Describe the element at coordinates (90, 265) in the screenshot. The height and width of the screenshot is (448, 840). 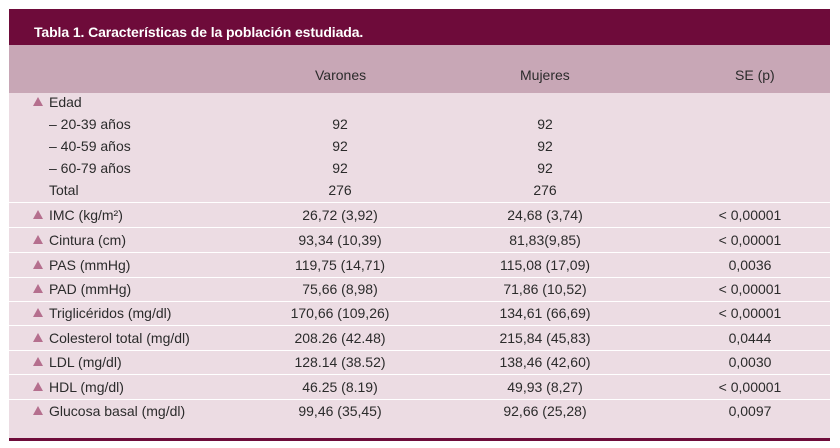
I see `row-label: PAS (mmHg)` at that location.